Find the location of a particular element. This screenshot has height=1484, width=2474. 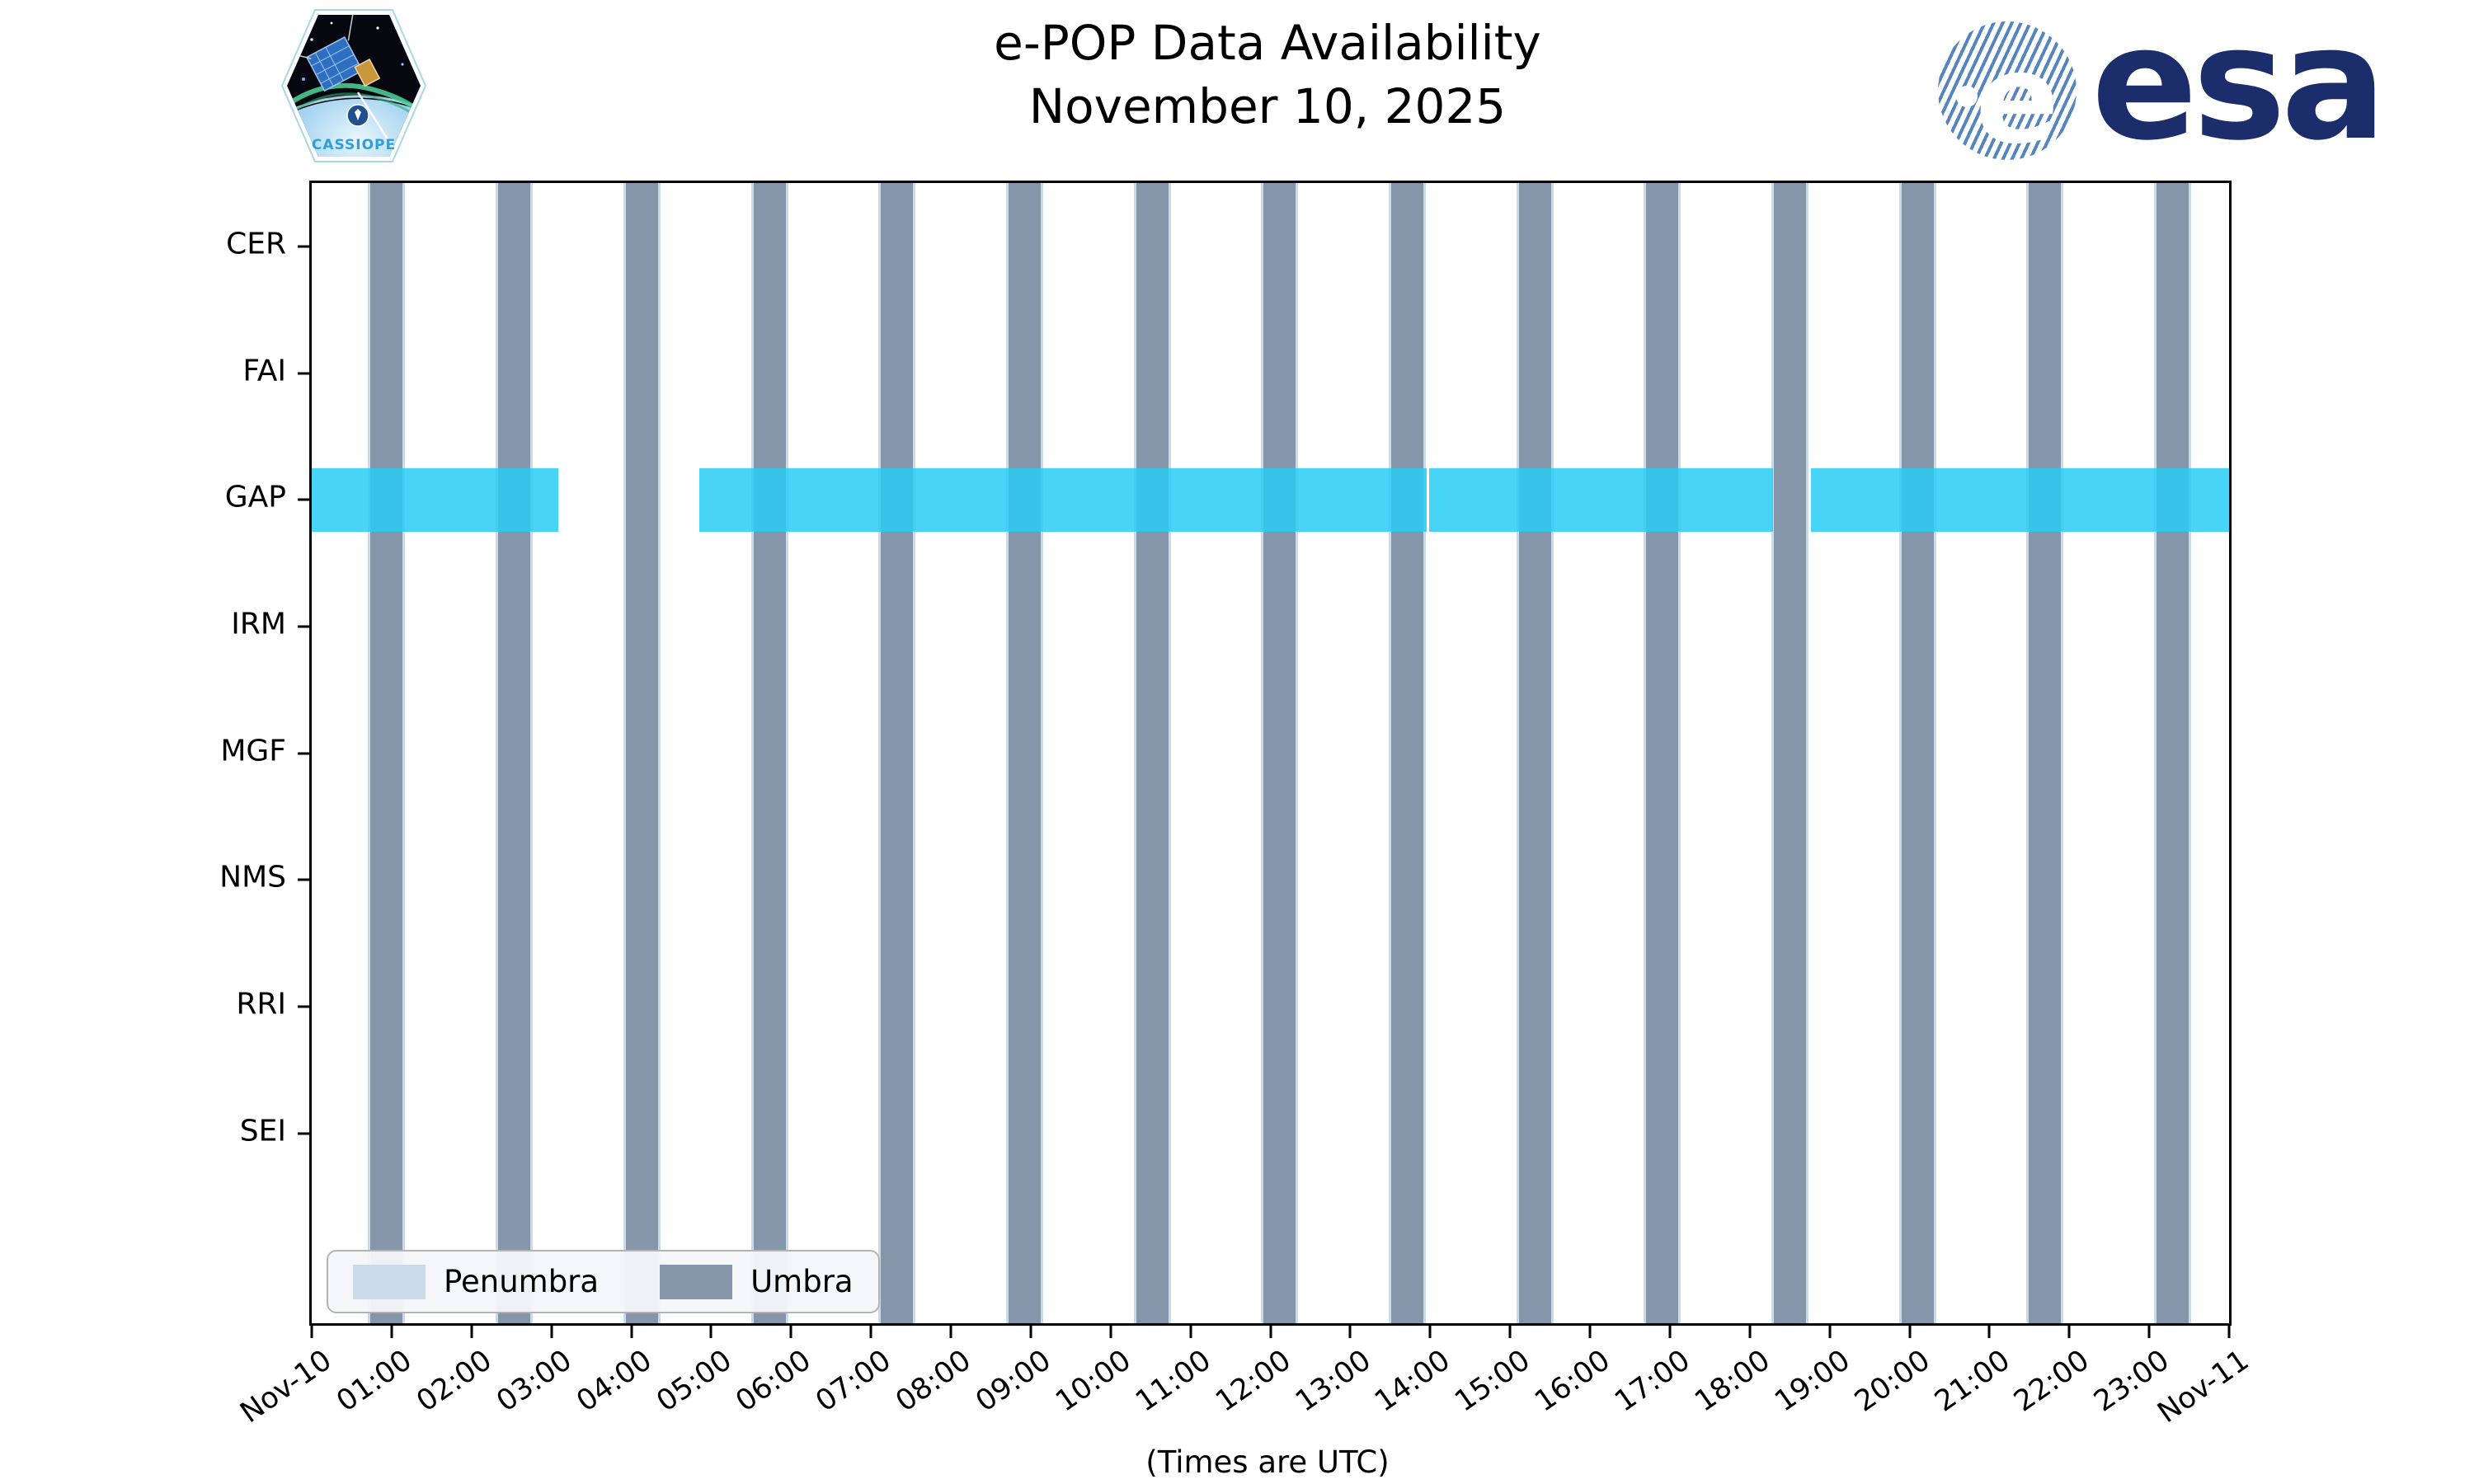

penumbra-swatch is located at coordinates (389, 1281).